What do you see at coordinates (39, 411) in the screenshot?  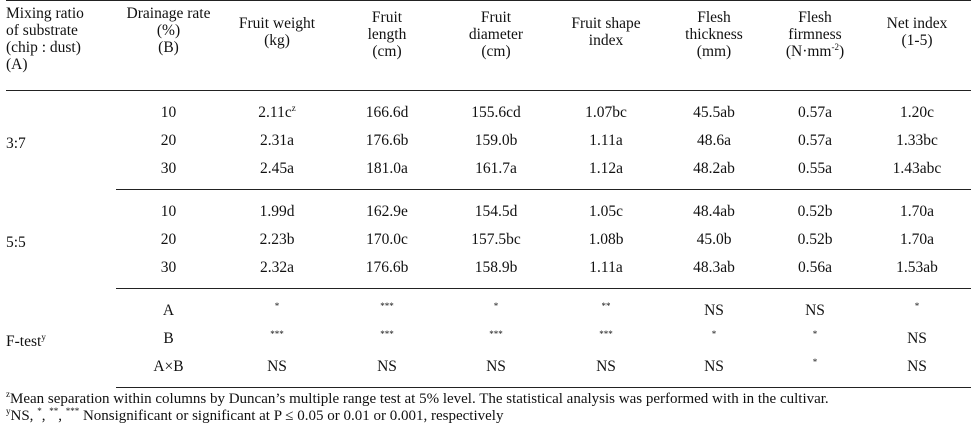 I see `footnote-symbol: *` at bounding box center [39, 411].